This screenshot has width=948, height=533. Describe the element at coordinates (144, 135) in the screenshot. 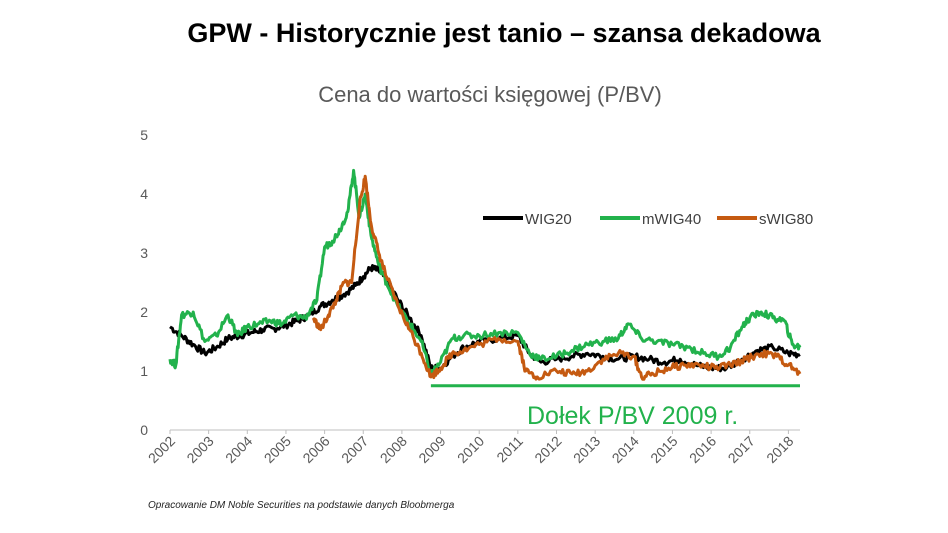

I see `y-tick-5: 5` at that location.